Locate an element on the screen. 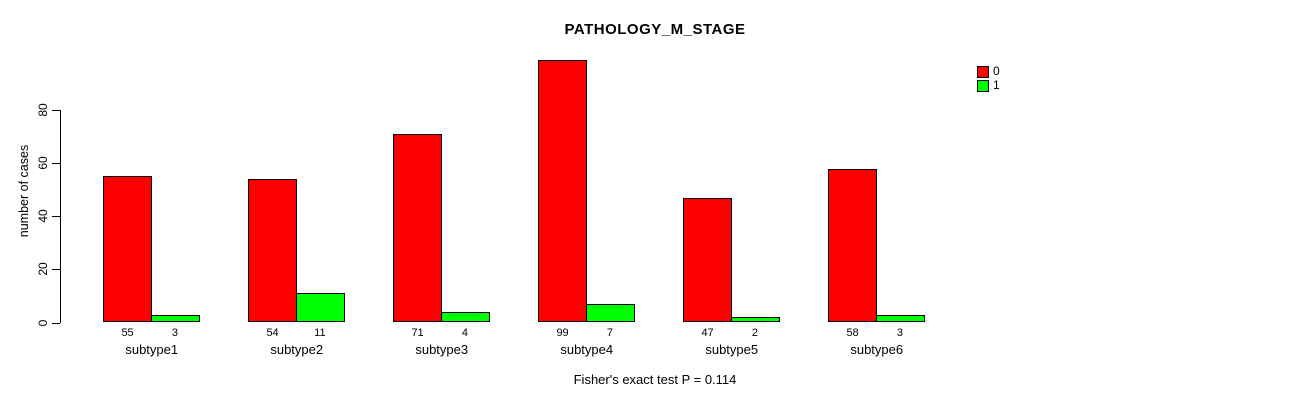 Image resolution: width=1290 pixels, height=400 pixels. category-label-subtype5: subtype5 is located at coordinates (732, 349).